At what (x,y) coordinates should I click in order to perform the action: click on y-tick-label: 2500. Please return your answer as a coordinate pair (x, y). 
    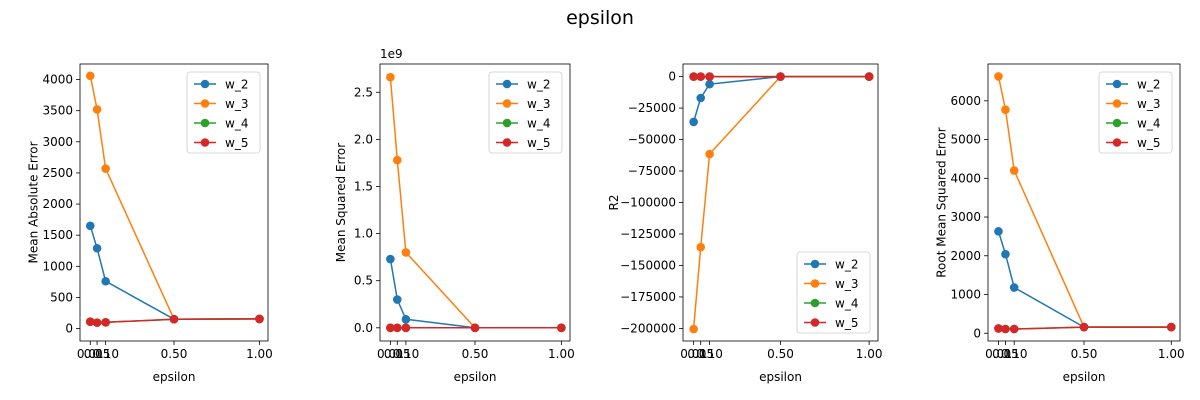
    Looking at the image, I should click on (57, 173).